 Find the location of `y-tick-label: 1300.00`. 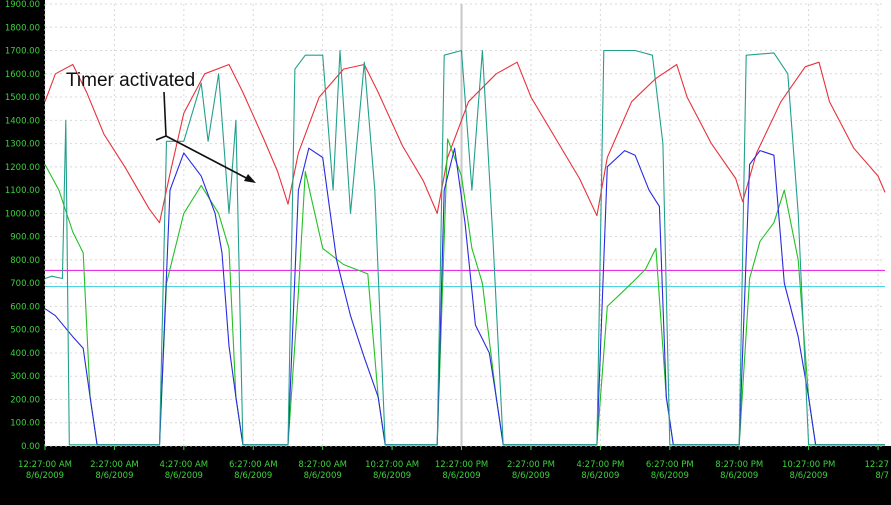

y-tick-label: 1300.00 is located at coordinates (22, 145).